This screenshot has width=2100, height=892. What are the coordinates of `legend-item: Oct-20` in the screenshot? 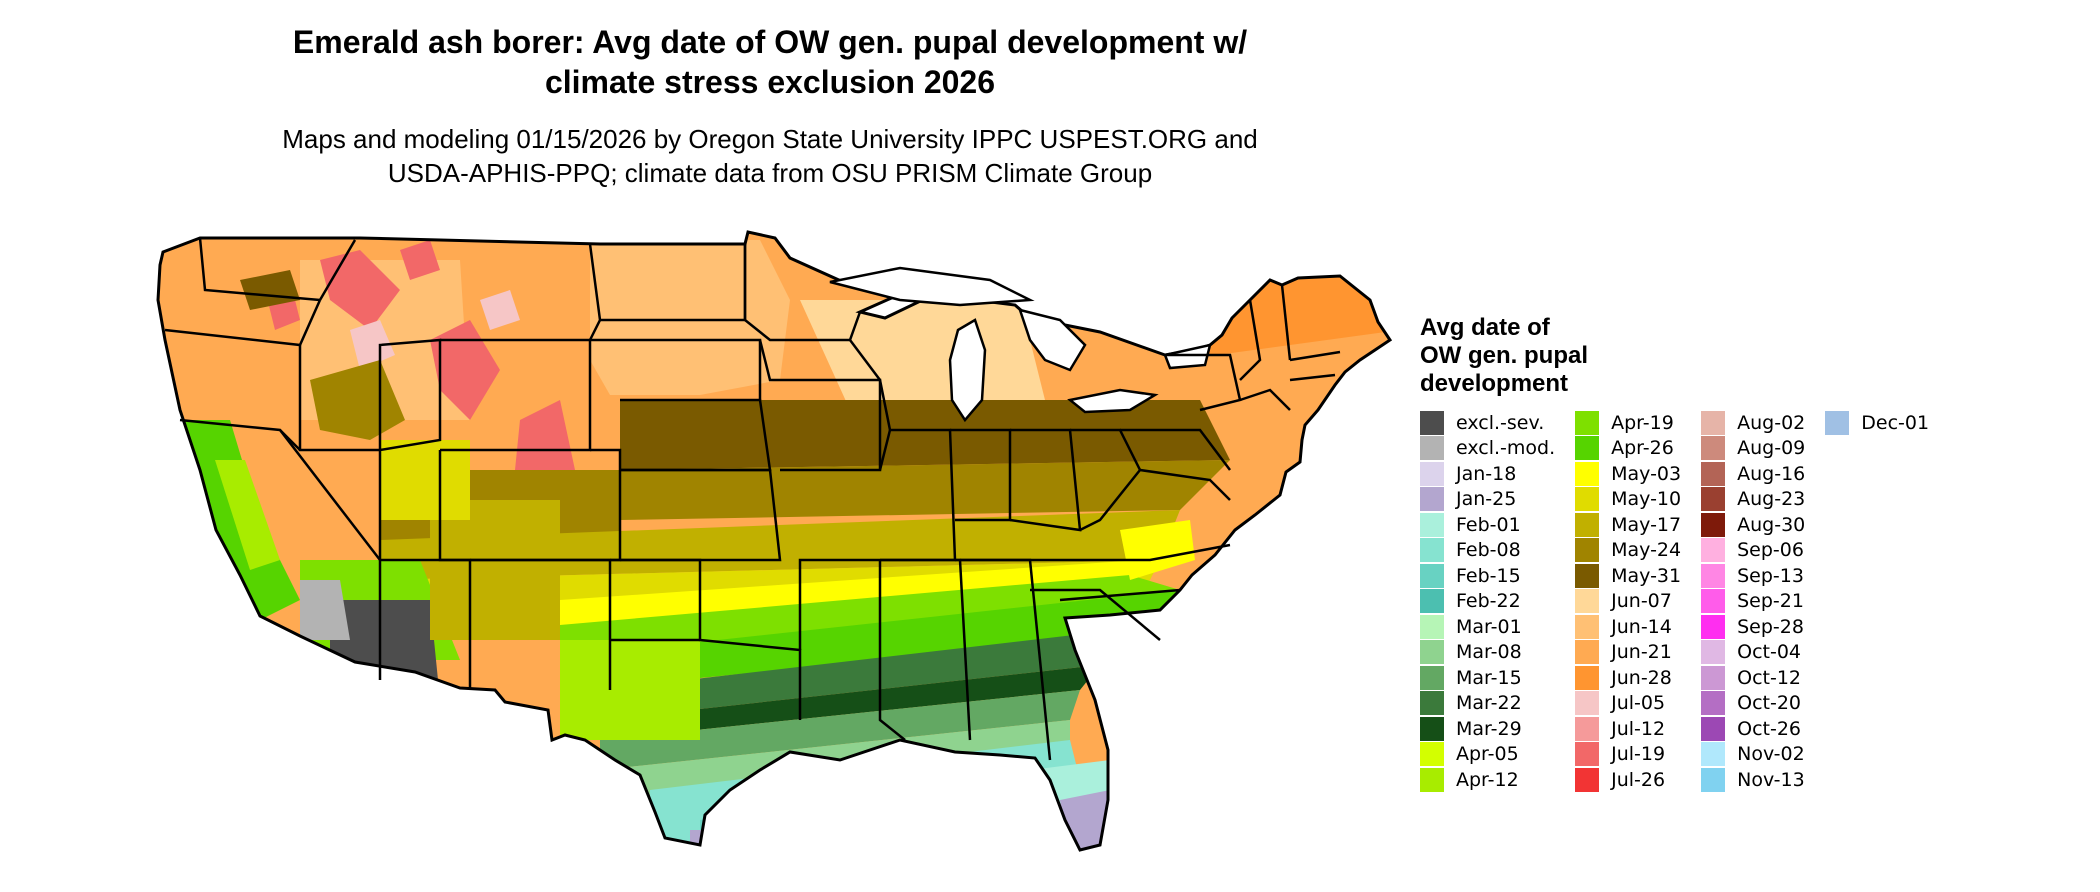 It's located at (1753, 704).